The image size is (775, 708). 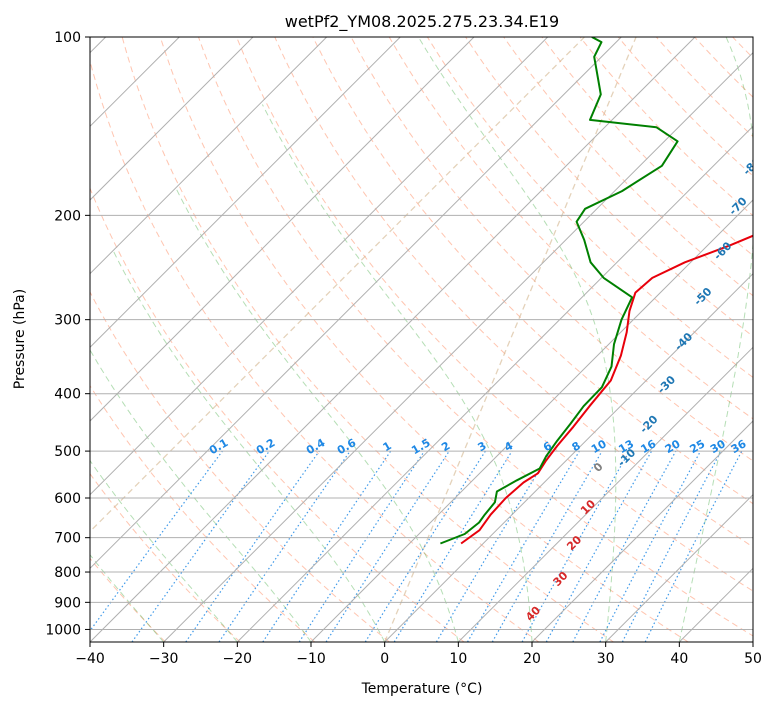 I want to click on y-tick-label: 800, so click(x=67, y=573).